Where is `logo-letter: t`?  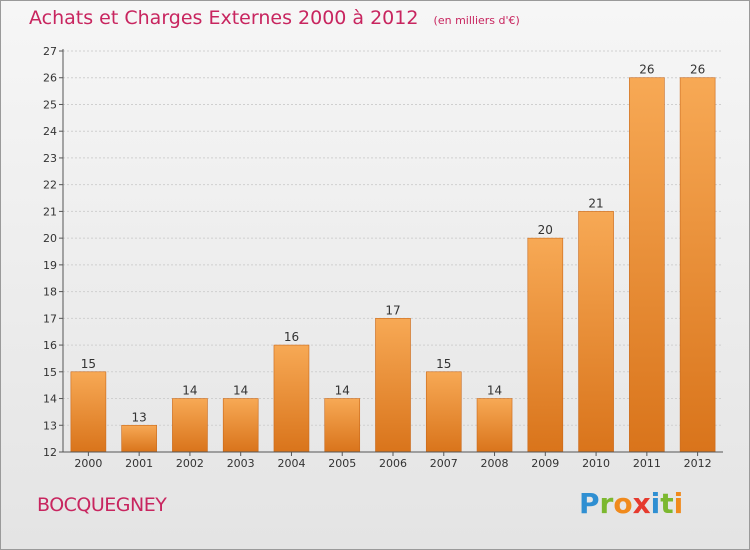
logo-letter: t is located at coordinates (667, 503).